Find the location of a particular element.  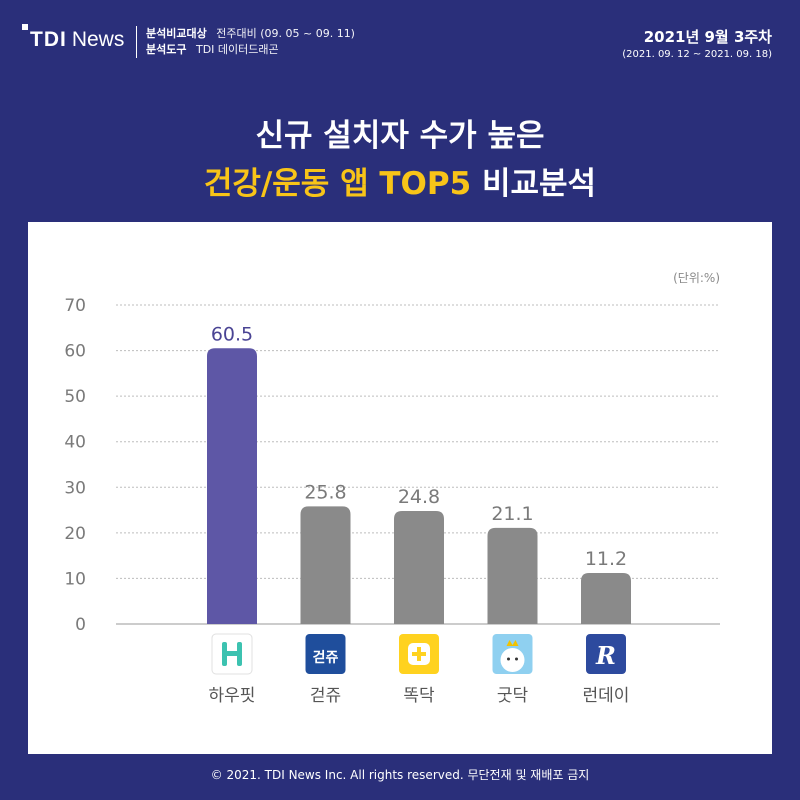

walkju-app-icon is located at coordinates (325, 654).